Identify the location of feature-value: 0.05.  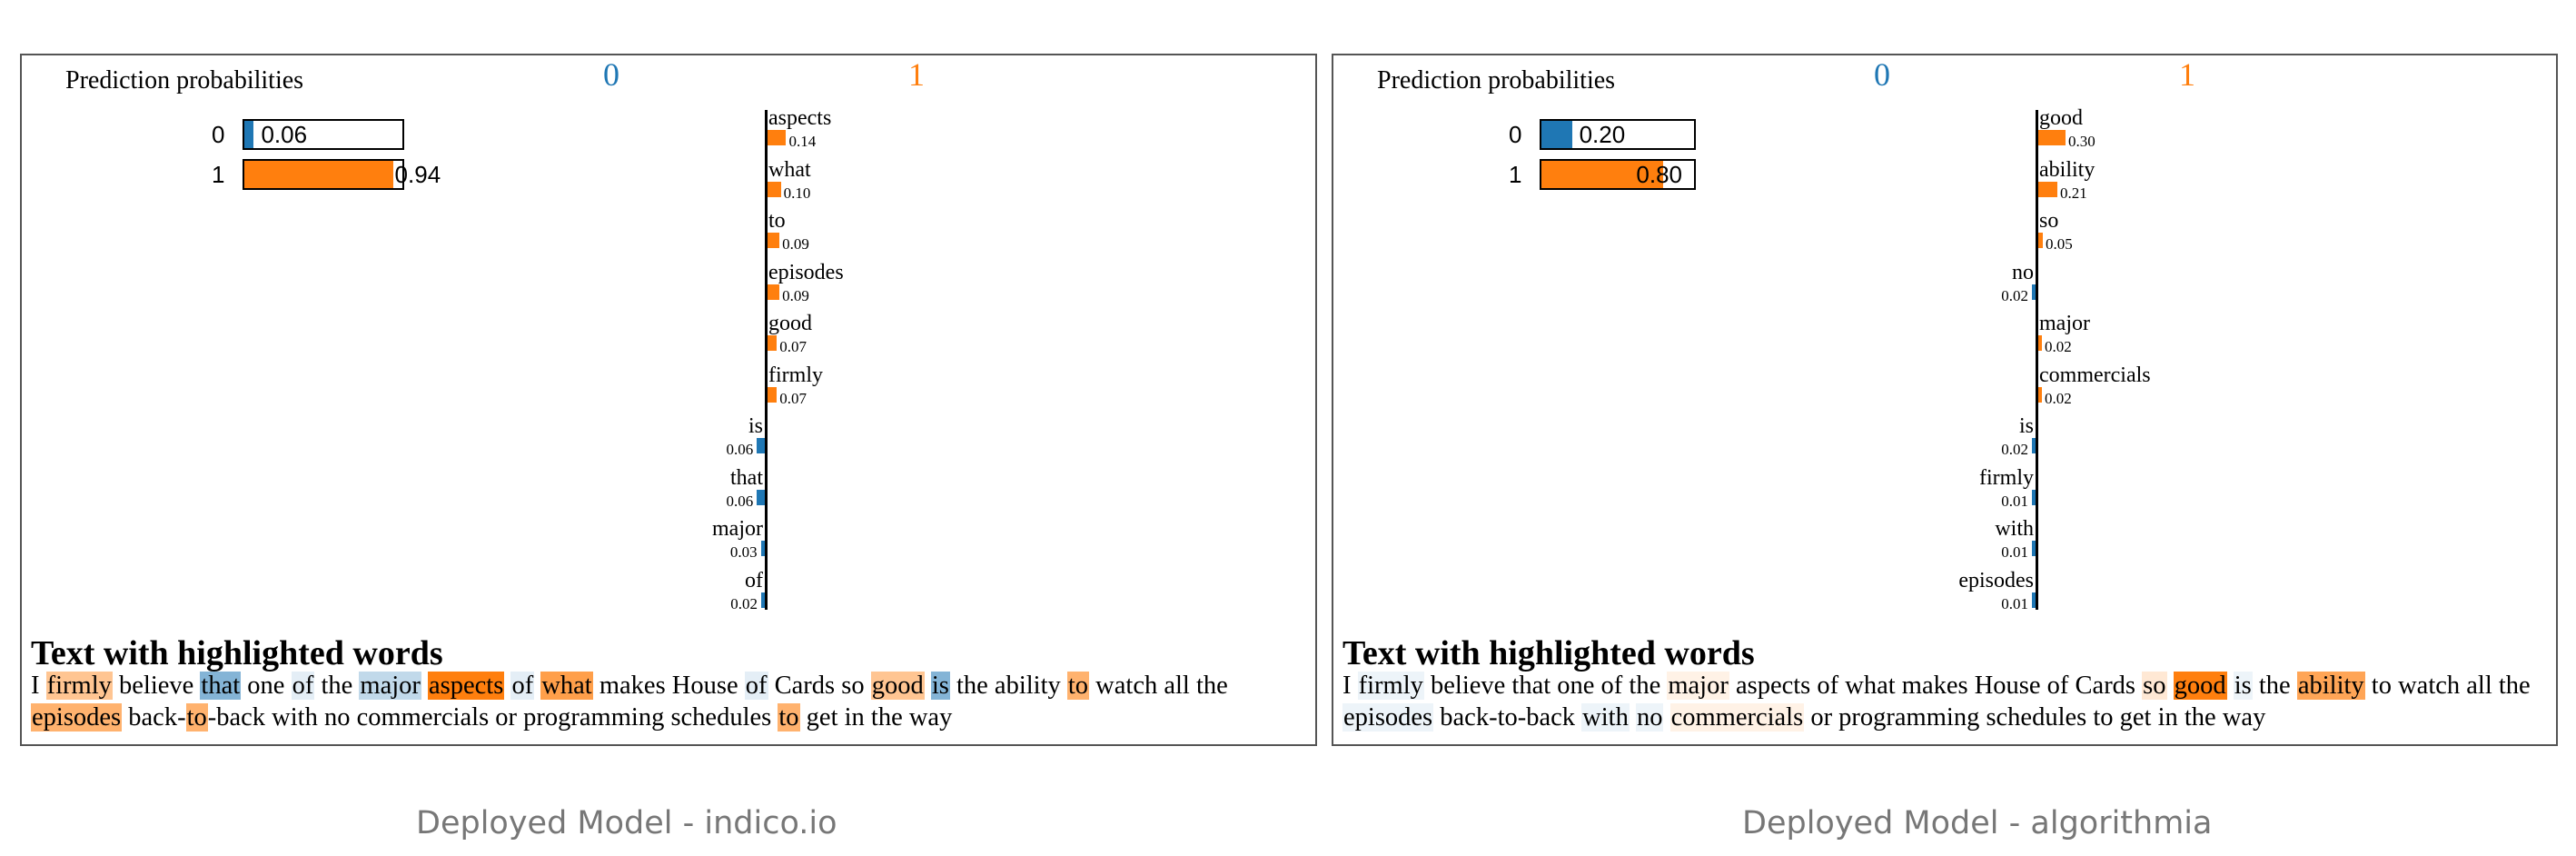
(2059, 244).